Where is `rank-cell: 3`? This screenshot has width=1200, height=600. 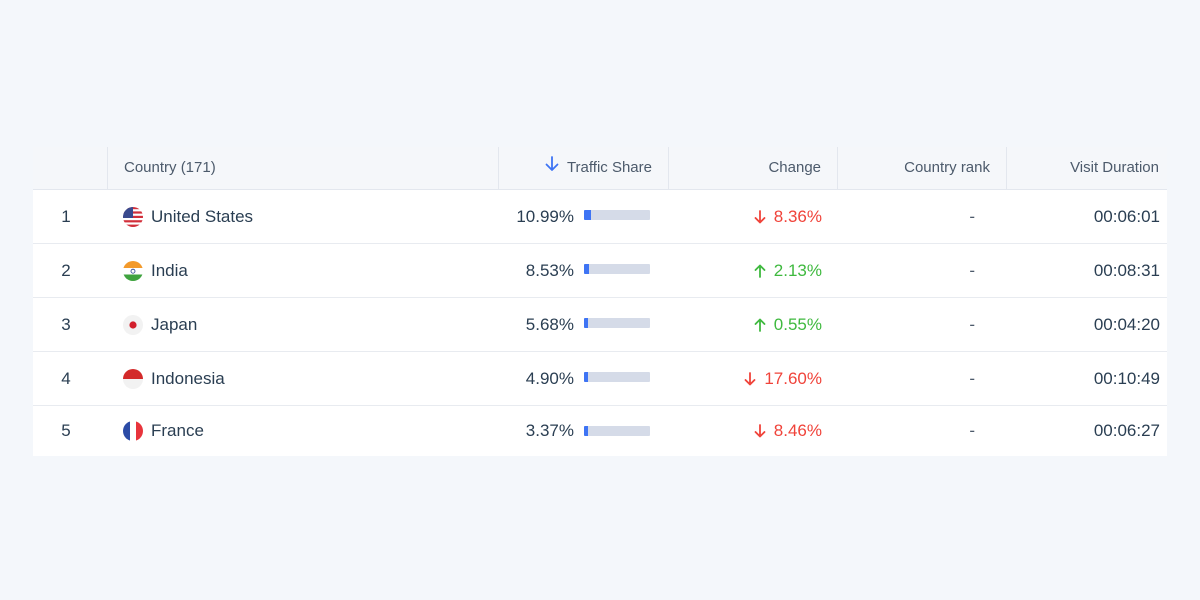 rank-cell: 3 is located at coordinates (66, 324).